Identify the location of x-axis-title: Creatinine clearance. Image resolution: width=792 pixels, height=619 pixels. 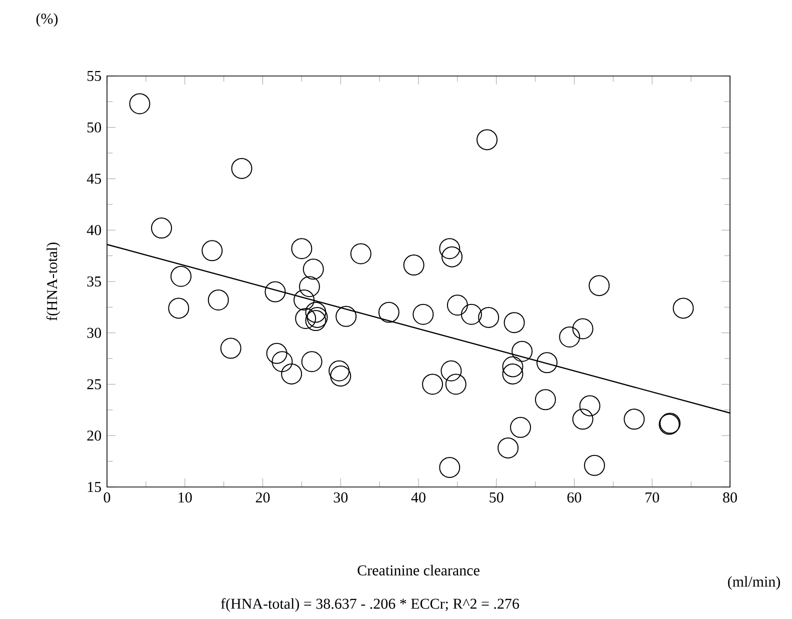
(419, 570).